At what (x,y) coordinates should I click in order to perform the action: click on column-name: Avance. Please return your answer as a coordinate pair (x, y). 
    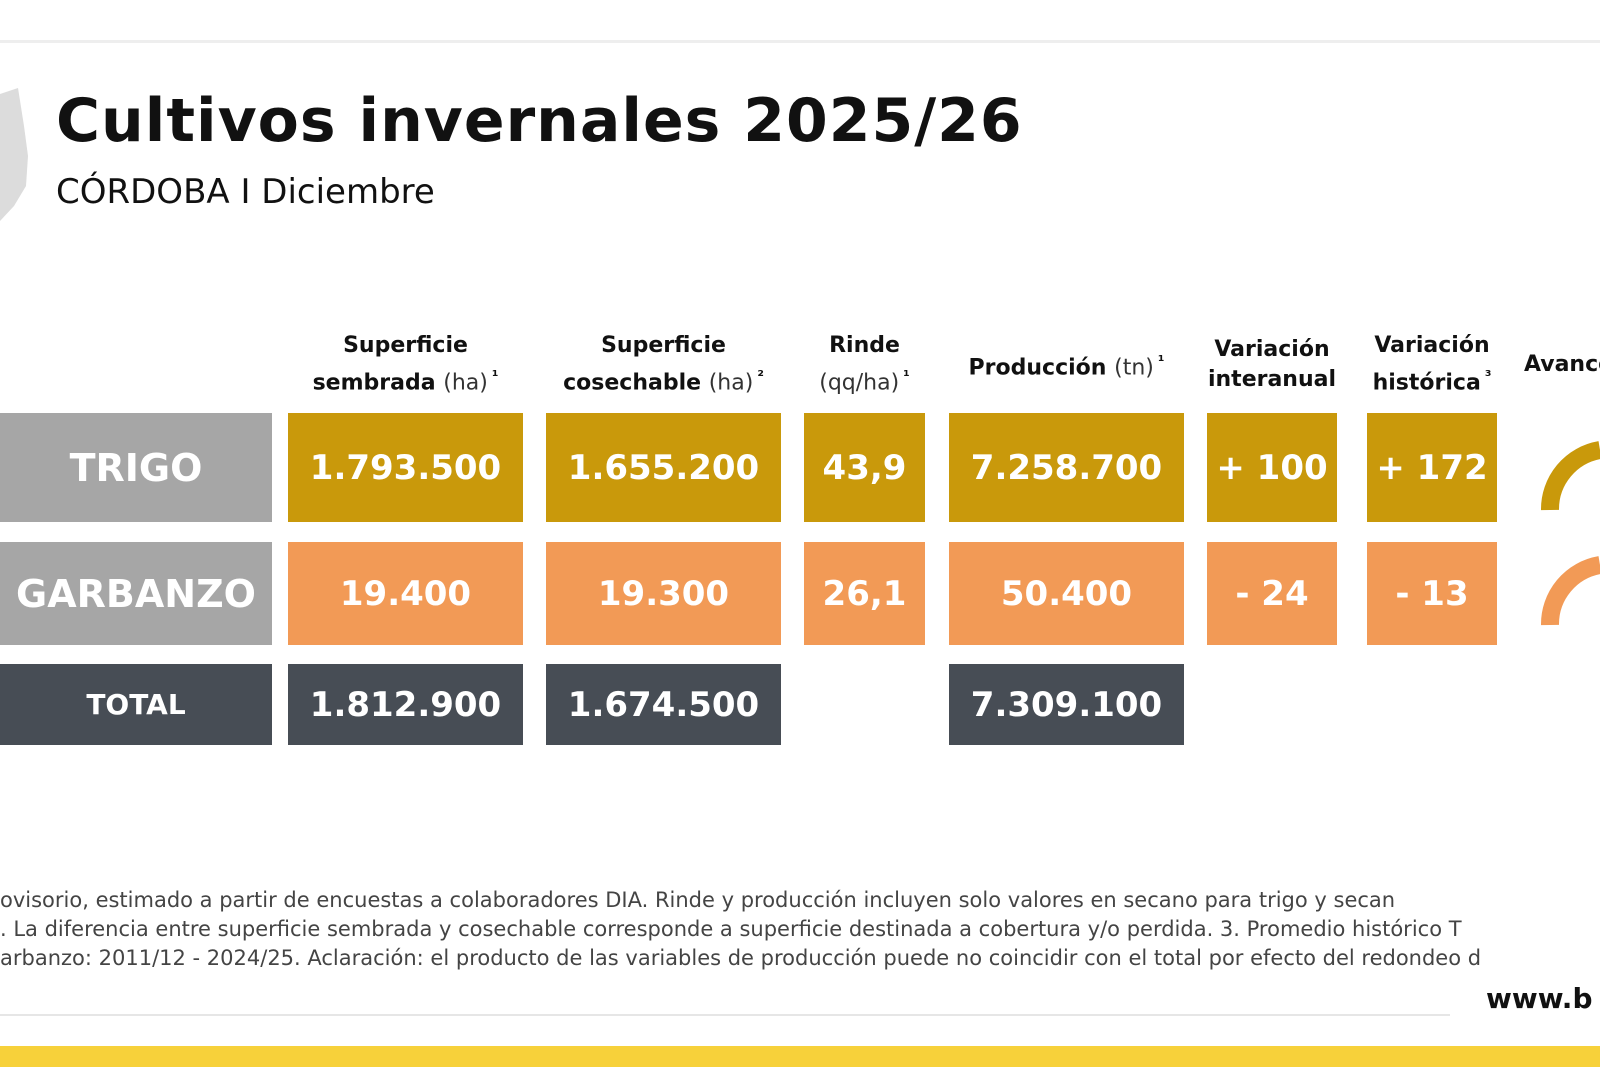
    Looking at the image, I should click on (1562, 364).